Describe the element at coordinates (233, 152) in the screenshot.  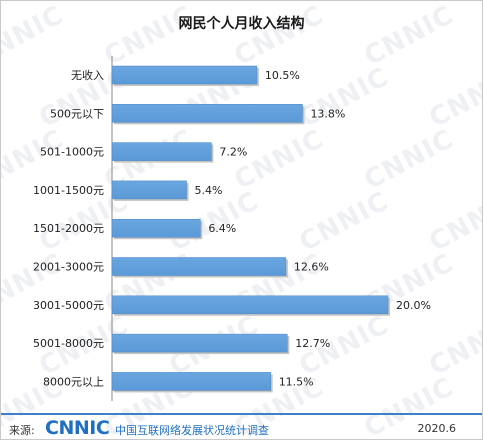
I see `value-label: 7.2%` at that location.